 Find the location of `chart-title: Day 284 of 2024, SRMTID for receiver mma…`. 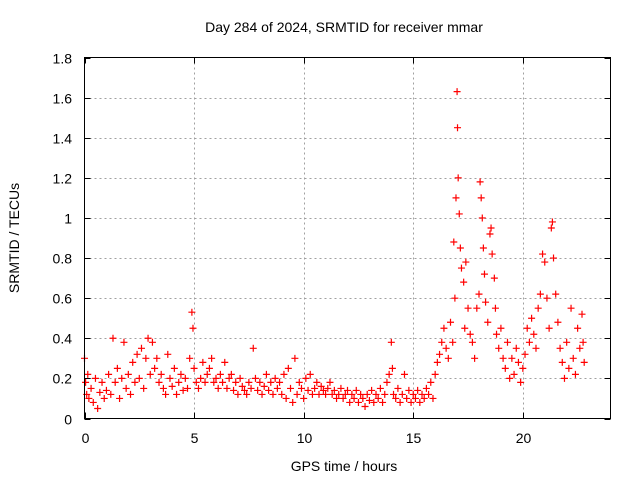

chart-title: Day 284 of 2024, SRMTID for receiver mma… is located at coordinates (344, 27).